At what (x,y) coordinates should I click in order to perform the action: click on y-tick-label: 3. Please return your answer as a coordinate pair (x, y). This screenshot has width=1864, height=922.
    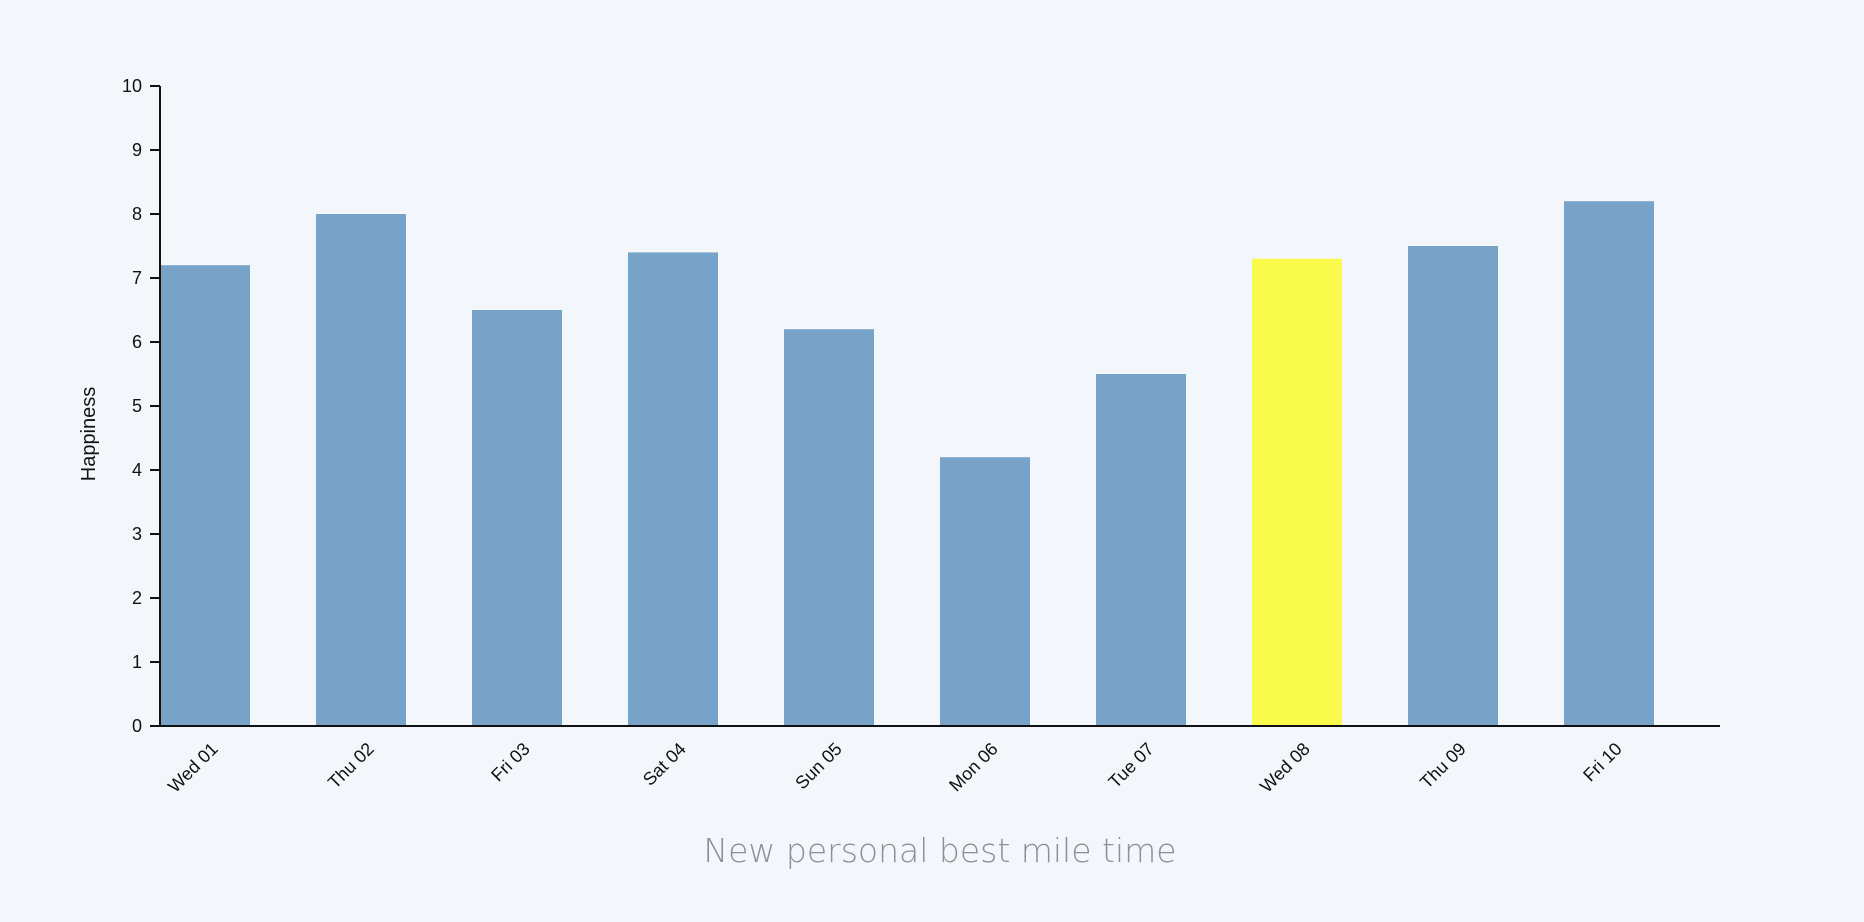
    Looking at the image, I should click on (137, 534).